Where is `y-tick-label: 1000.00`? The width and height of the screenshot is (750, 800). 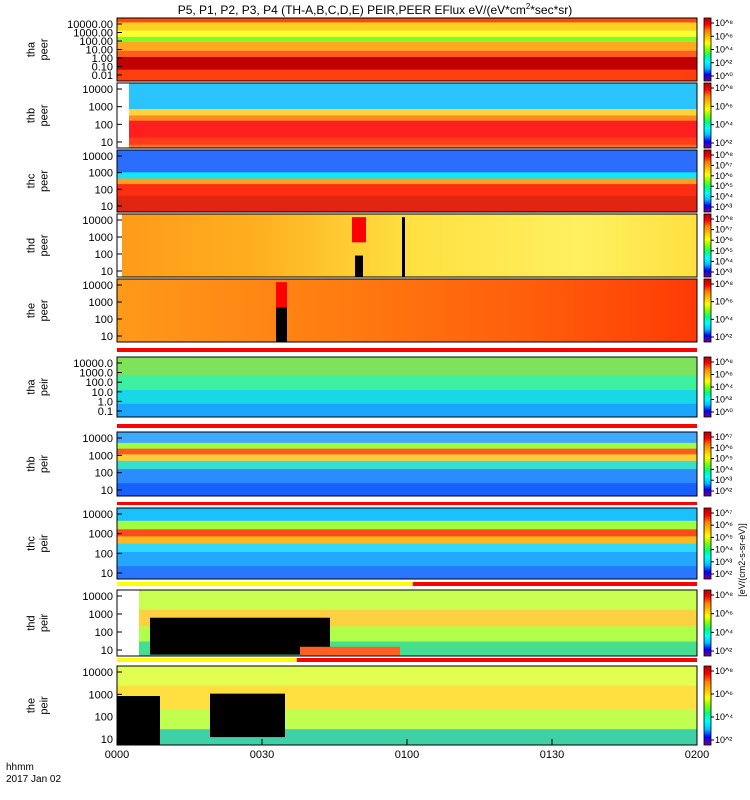 y-tick-label: 1000.00 is located at coordinates (93, 34).